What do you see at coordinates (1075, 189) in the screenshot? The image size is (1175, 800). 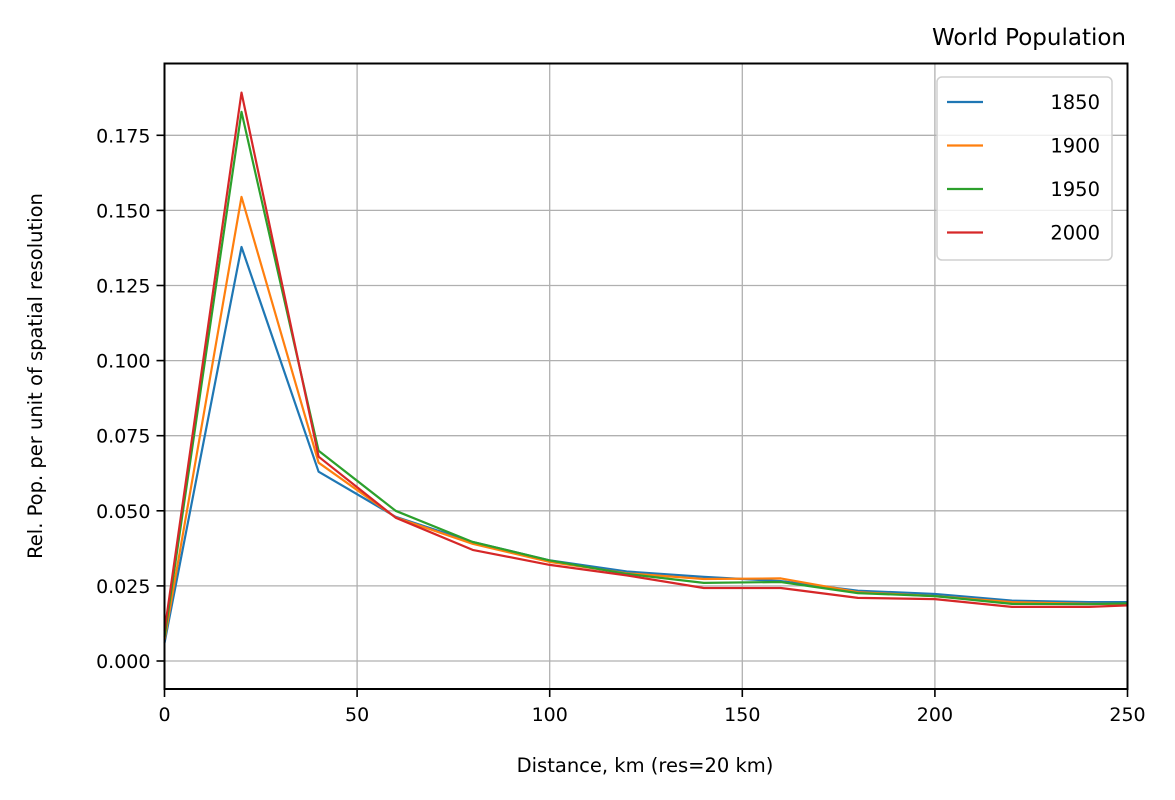 I see `legend-label: 1950` at bounding box center [1075, 189].